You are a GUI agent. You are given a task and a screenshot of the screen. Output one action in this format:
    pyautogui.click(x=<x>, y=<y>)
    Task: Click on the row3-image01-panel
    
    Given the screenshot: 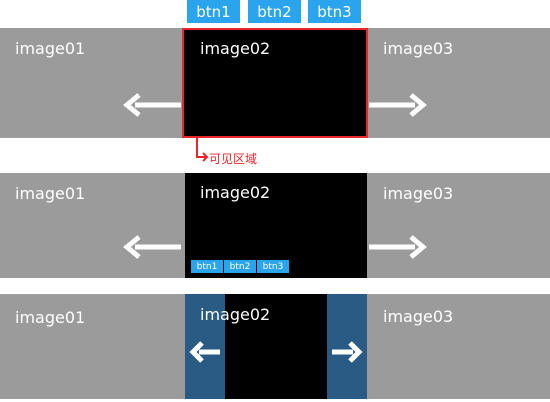 What is the action you would take?
    pyautogui.click(x=92, y=346)
    